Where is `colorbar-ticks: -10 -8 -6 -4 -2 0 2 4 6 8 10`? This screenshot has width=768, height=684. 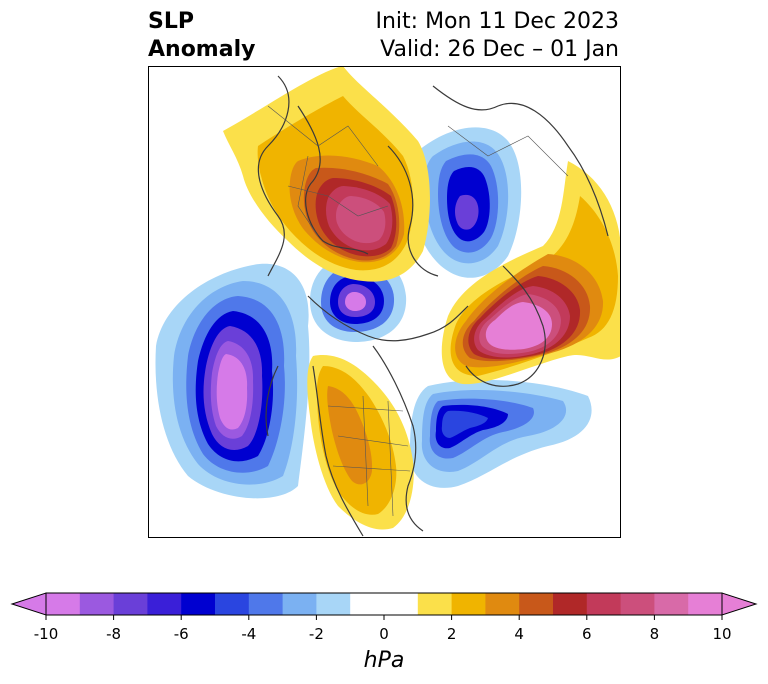 colorbar-ticks: -10 -8 -6 -4 -2 0 2 4 6 8 10 is located at coordinates (383, 629).